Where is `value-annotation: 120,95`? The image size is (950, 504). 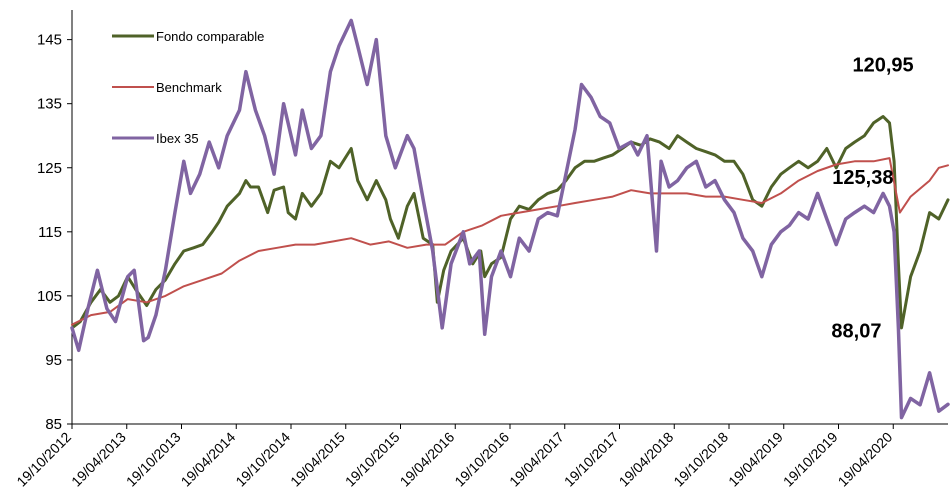
value-annotation: 120,95 is located at coordinates (883, 66).